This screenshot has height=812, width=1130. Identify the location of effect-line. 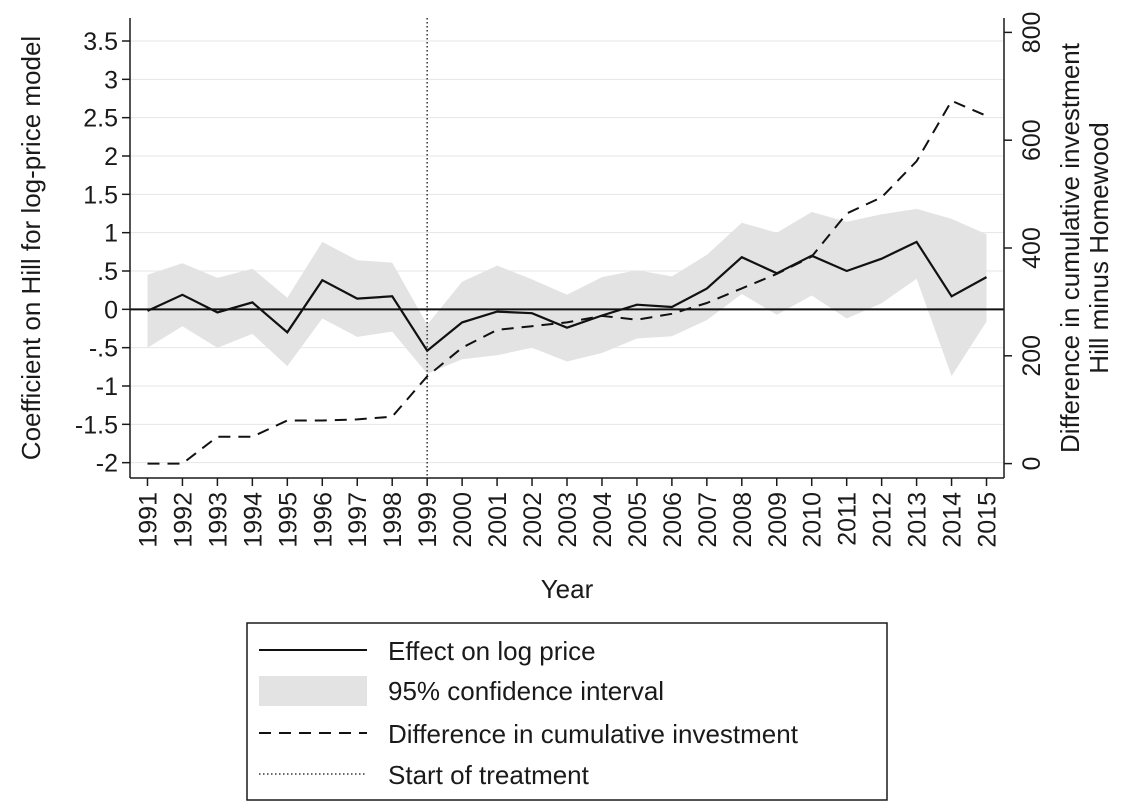
(567, 296).